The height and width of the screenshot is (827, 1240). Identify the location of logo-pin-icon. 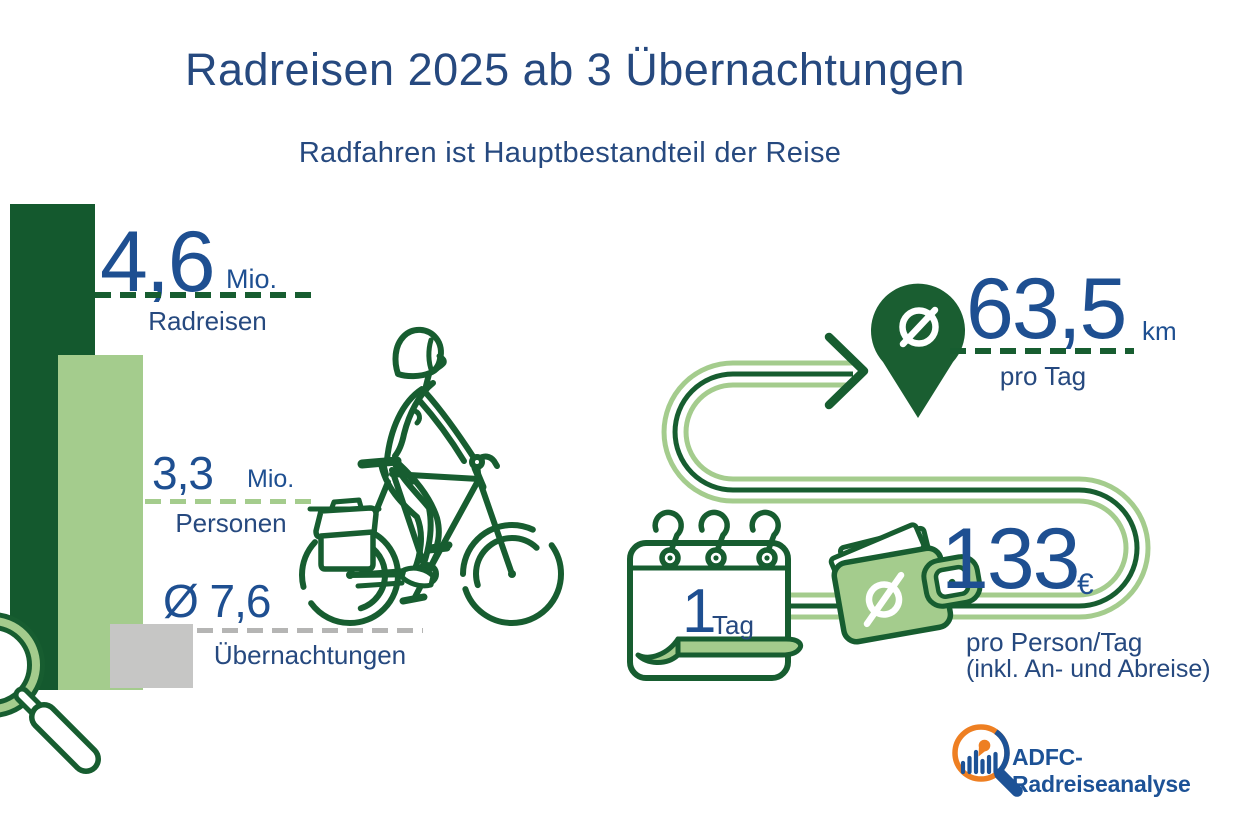
(984, 748).